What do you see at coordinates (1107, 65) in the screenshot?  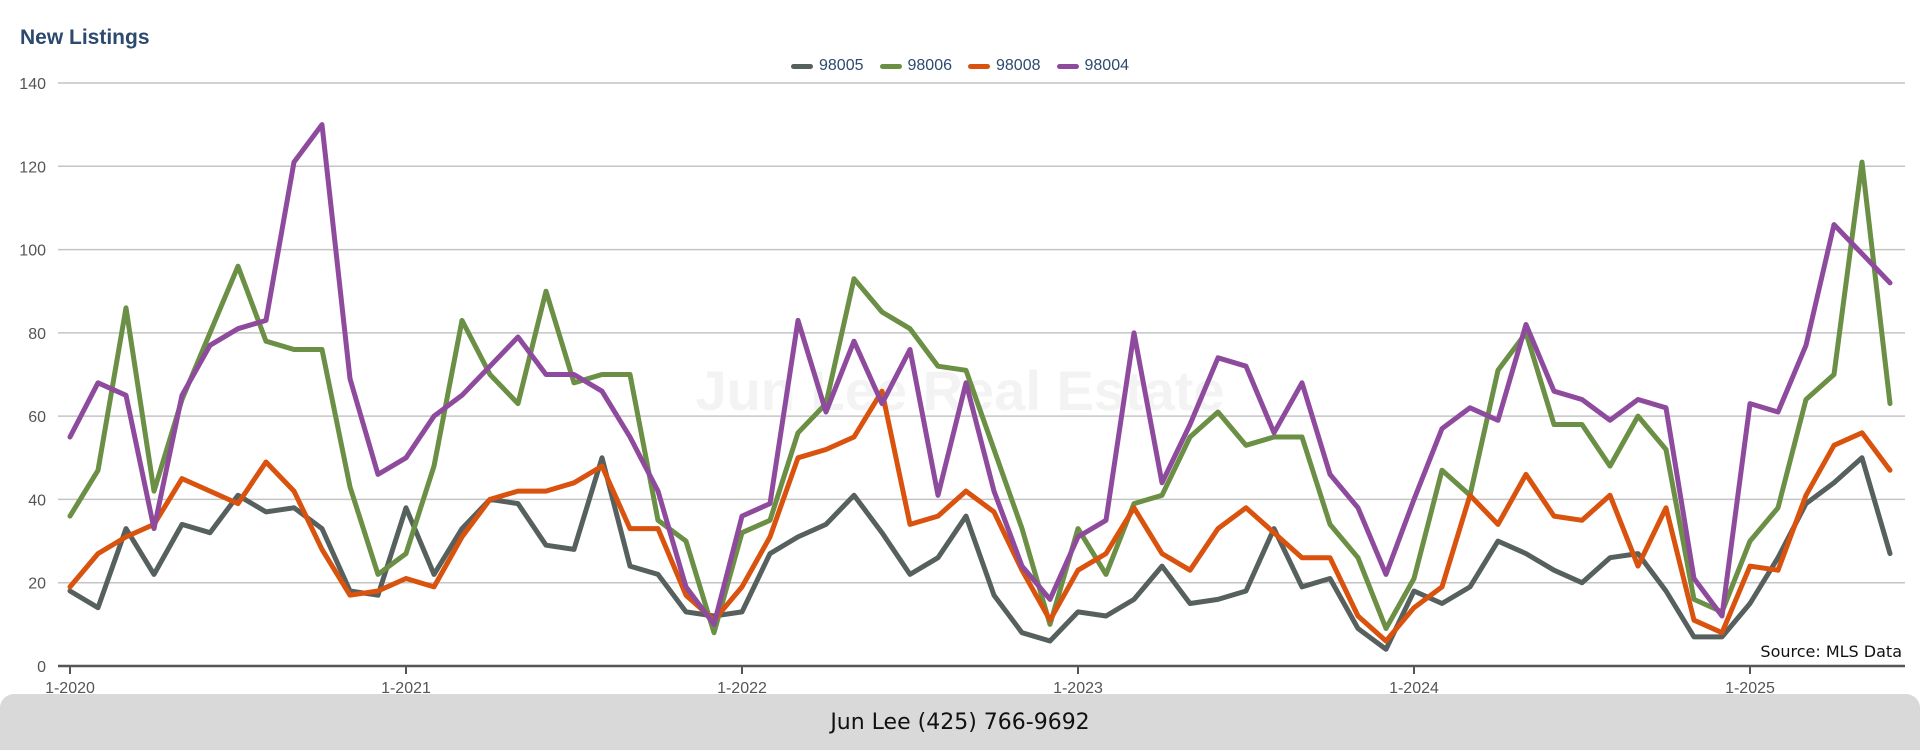 I see `legend-label-98004: 98004` at bounding box center [1107, 65].